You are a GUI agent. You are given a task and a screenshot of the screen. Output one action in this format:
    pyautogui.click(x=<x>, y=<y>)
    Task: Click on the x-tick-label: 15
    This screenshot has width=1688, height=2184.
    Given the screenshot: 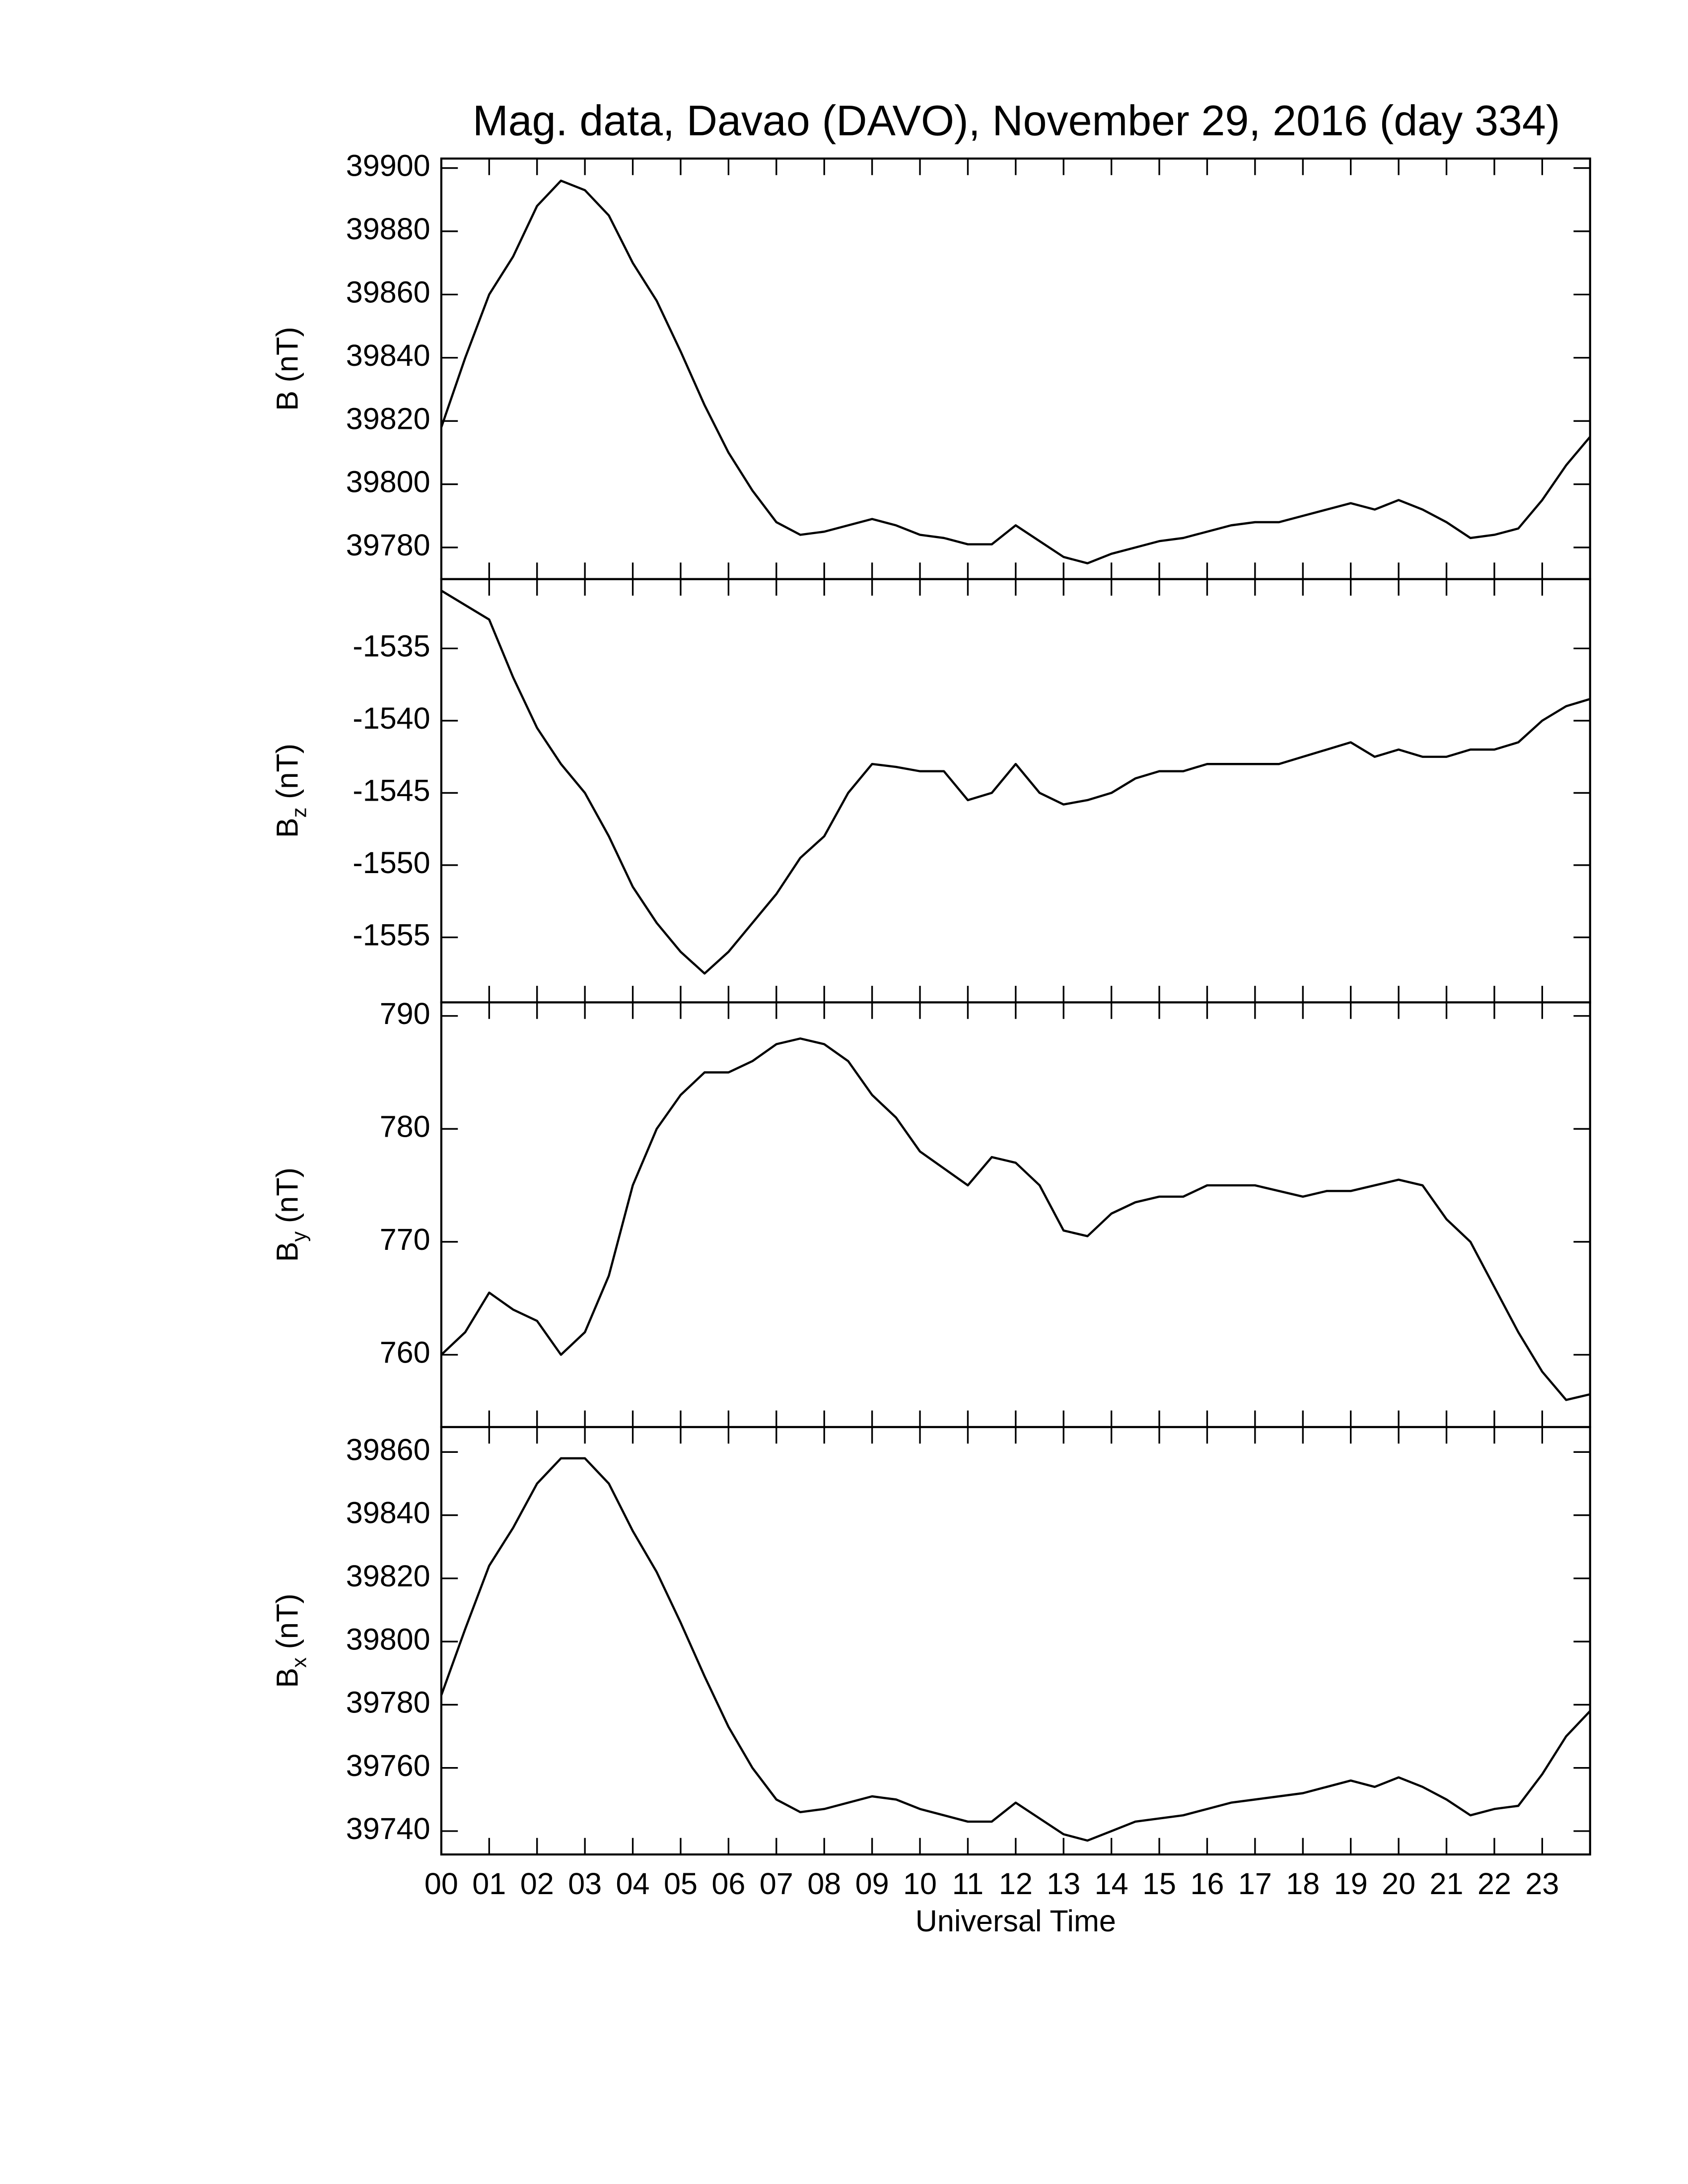 What is the action you would take?
    pyautogui.click(x=1159, y=1884)
    